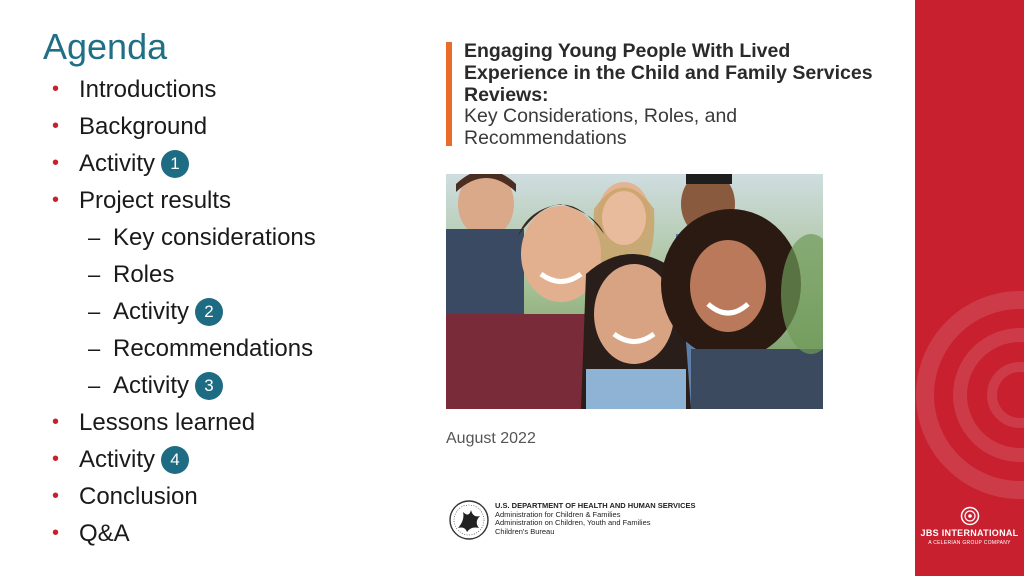 The image size is (1024, 576). Describe the element at coordinates (491, 438) in the screenshot. I see `report-date: August 2022` at that location.